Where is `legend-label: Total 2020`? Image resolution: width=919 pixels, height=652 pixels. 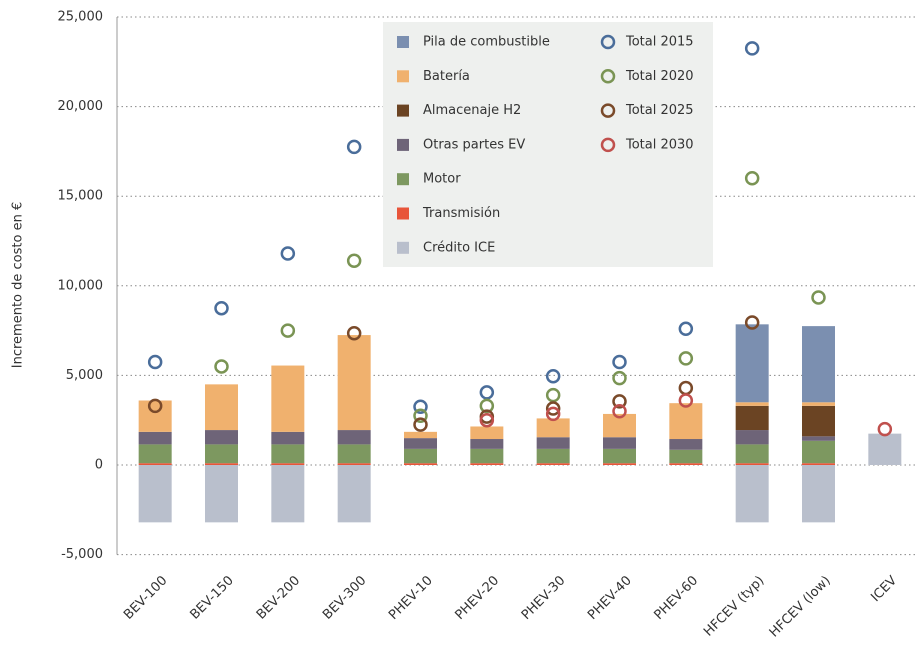 legend-label: Total 2020 is located at coordinates (659, 76).